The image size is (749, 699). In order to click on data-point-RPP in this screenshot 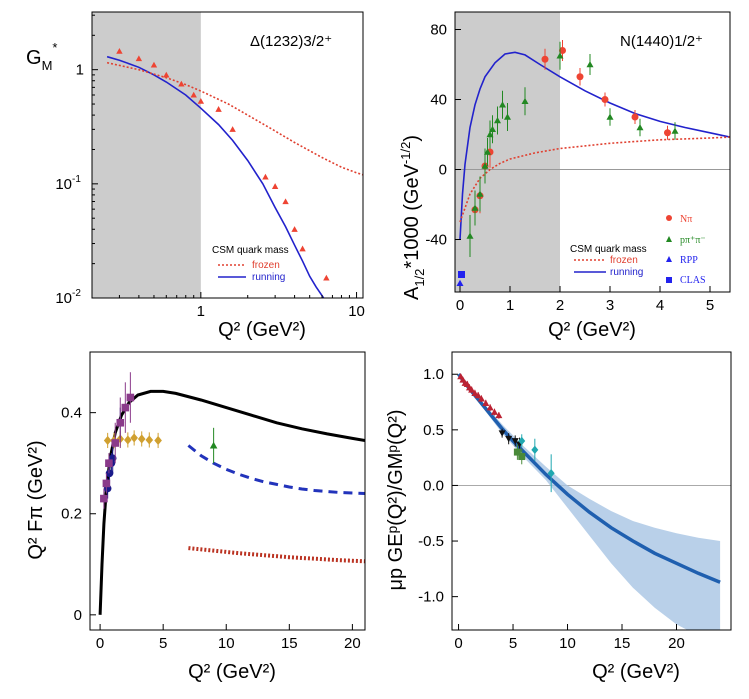, I will do `click(460, 283)`.